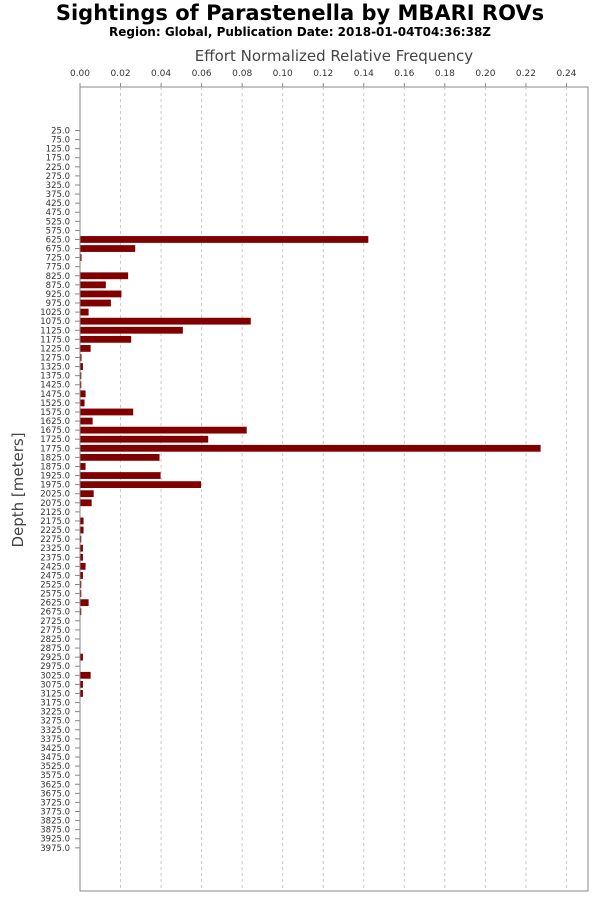 This screenshot has width=600, height=900. I want to click on y-tick-label: 3075.0, so click(55, 685).